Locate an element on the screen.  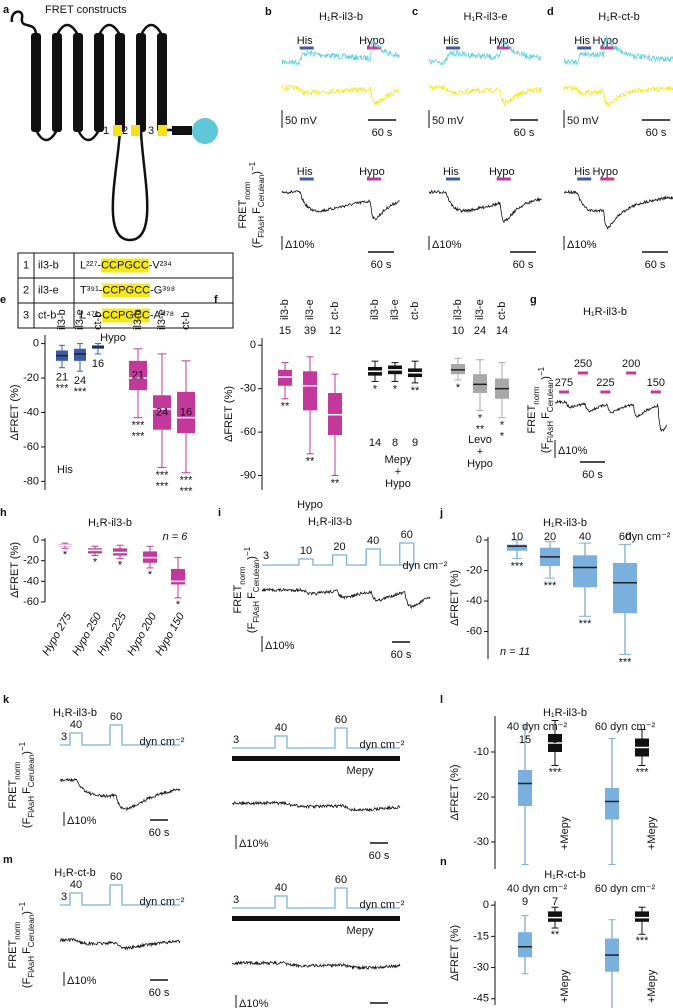
panel-letter: m is located at coordinates (8, 860).